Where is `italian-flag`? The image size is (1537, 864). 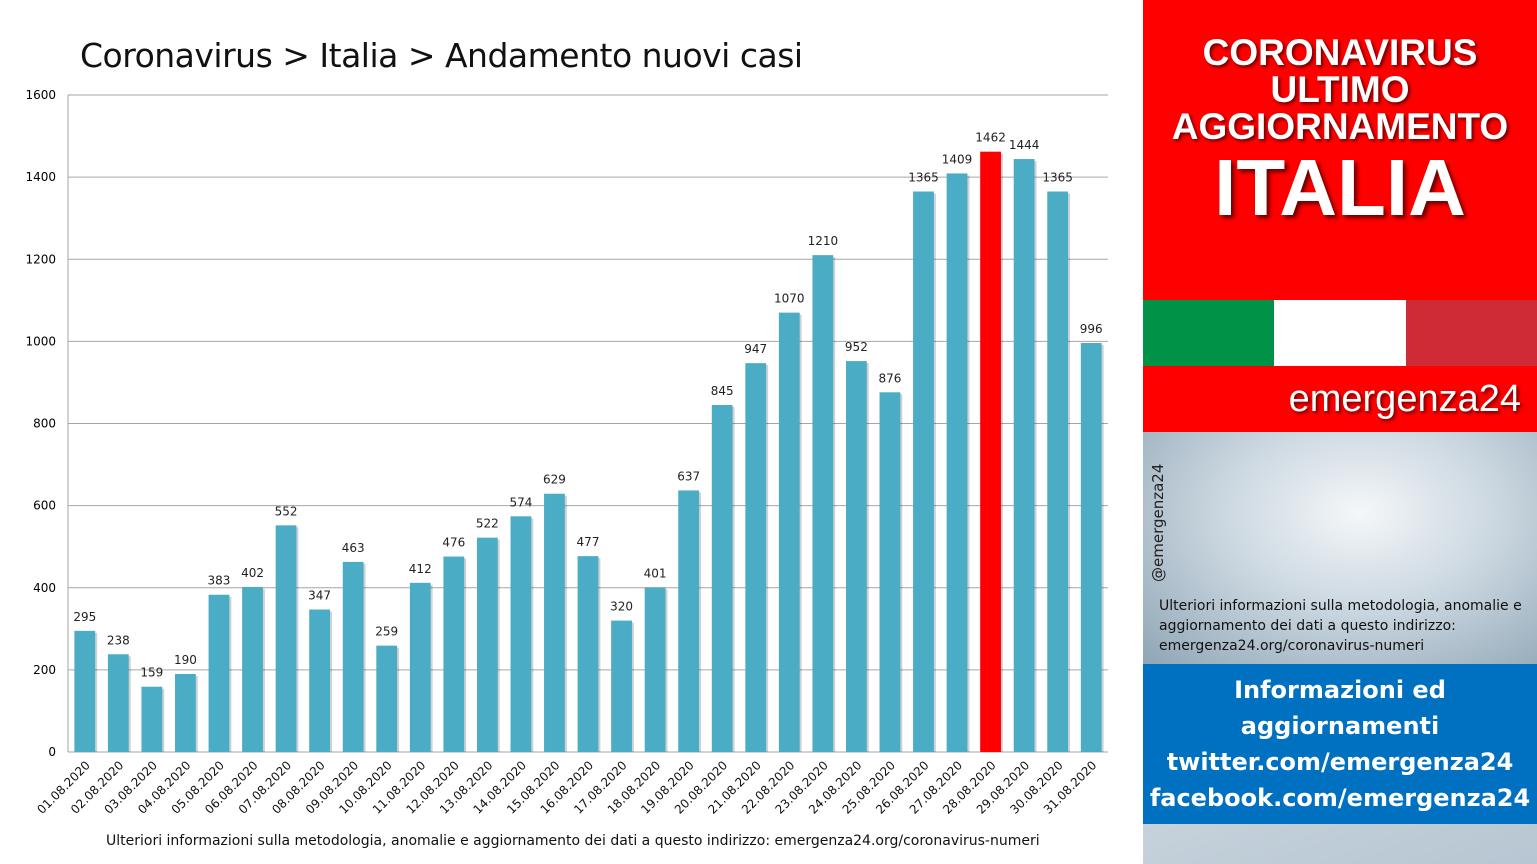
italian-flag is located at coordinates (1340, 333).